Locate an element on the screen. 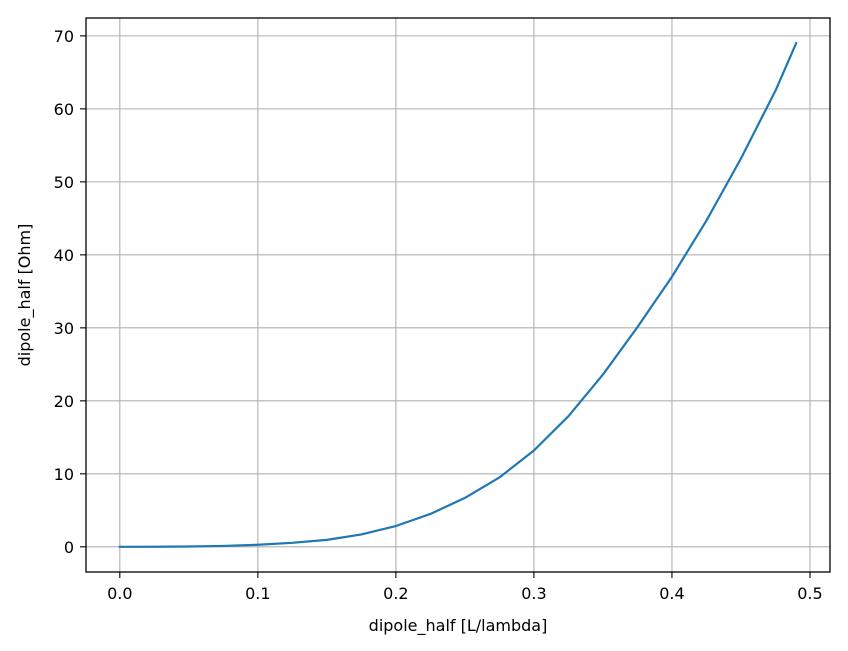 The image size is (848, 651). y-tick-label: 30 is located at coordinates (64, 328).